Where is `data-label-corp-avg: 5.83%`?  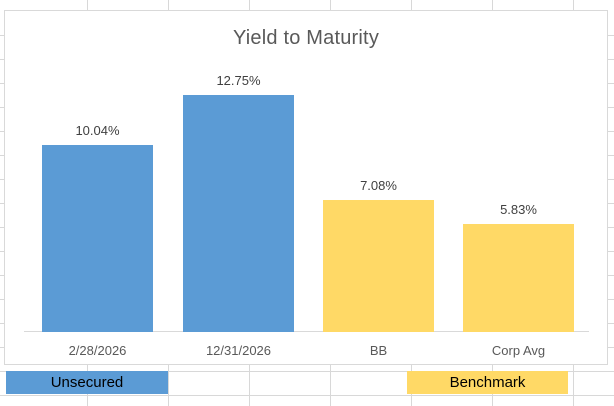 data-label-corp-avg: 5.83% is located at coordinates (518, 209).